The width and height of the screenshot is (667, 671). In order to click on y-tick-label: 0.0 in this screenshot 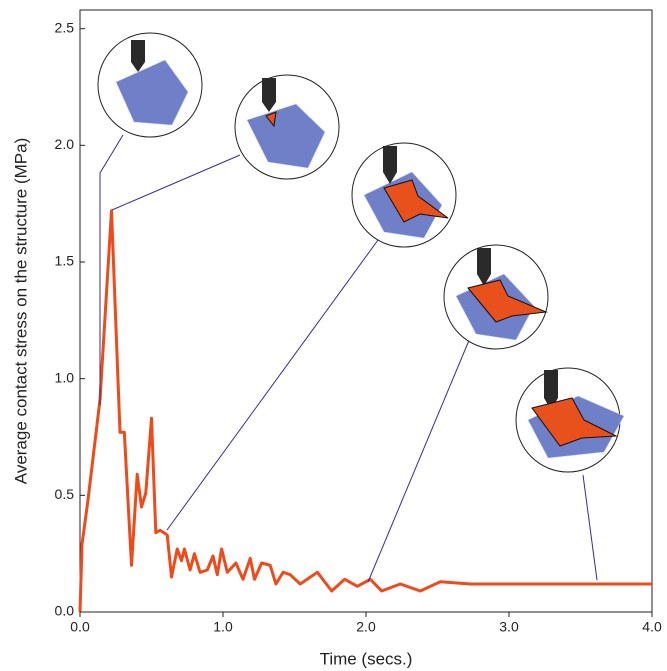, I will do `click(65, 611)`.